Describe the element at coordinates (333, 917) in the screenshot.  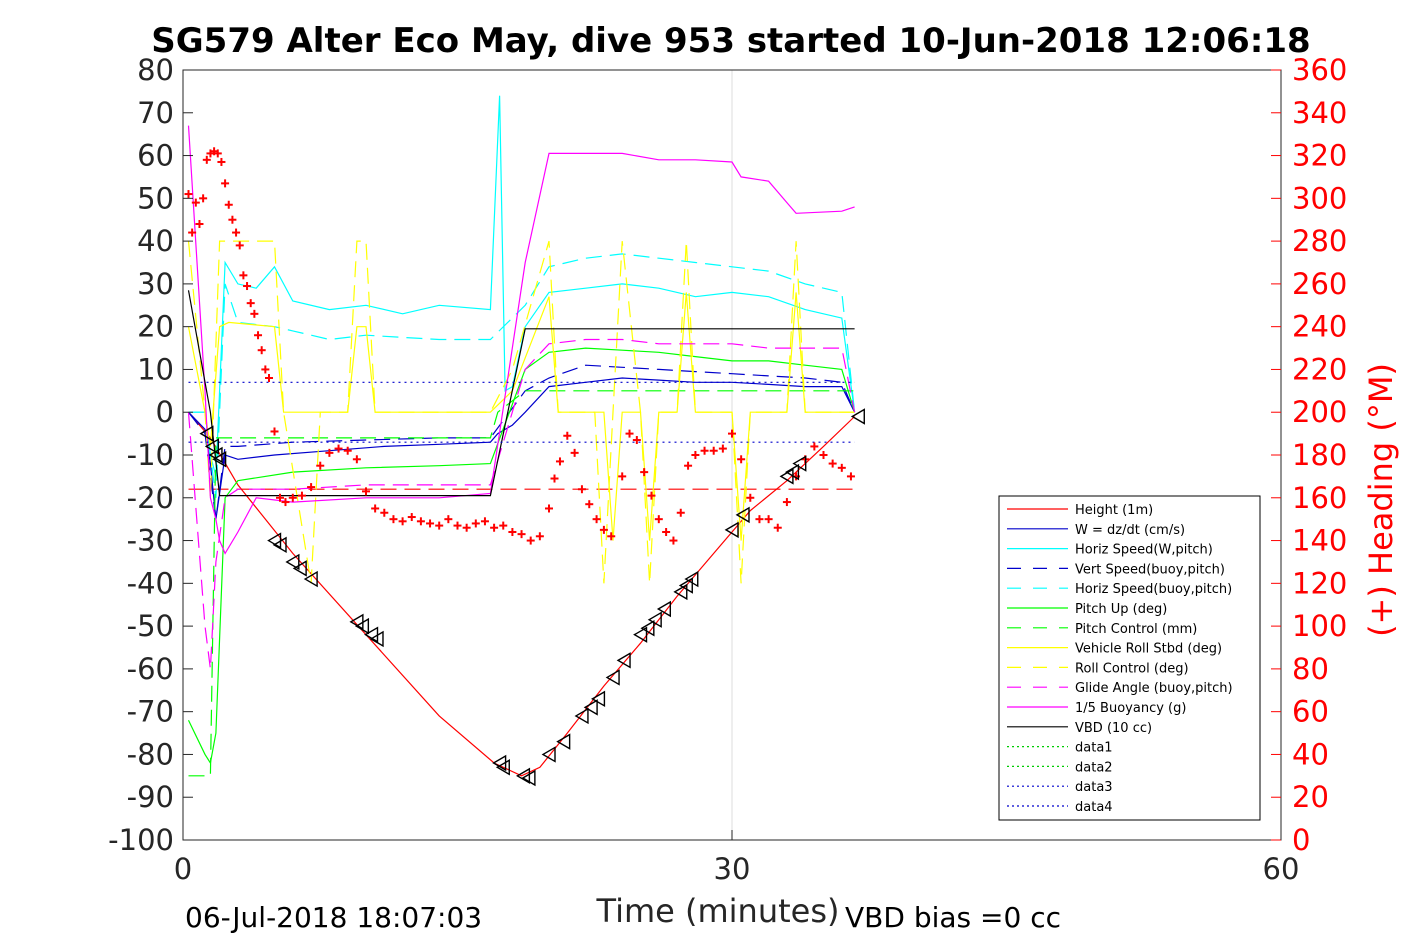
I see `footer-timestamp: 06-Jul-2018 18:07:03` at that location.